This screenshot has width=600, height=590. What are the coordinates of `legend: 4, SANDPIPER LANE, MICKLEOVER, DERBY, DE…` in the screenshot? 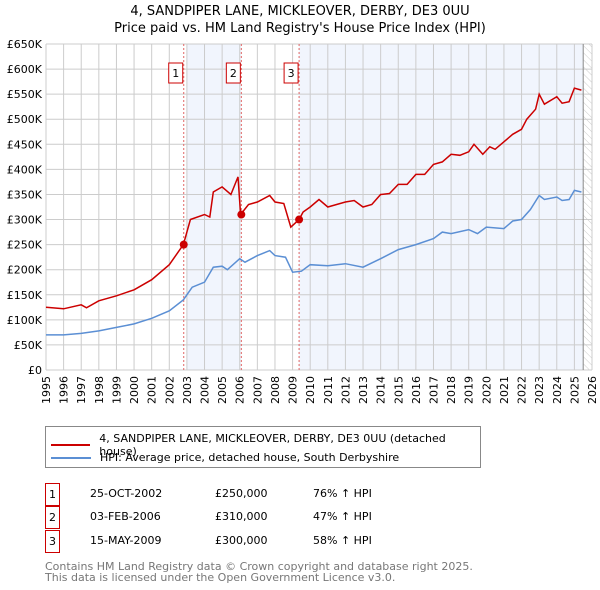 It's located at (263, 447).